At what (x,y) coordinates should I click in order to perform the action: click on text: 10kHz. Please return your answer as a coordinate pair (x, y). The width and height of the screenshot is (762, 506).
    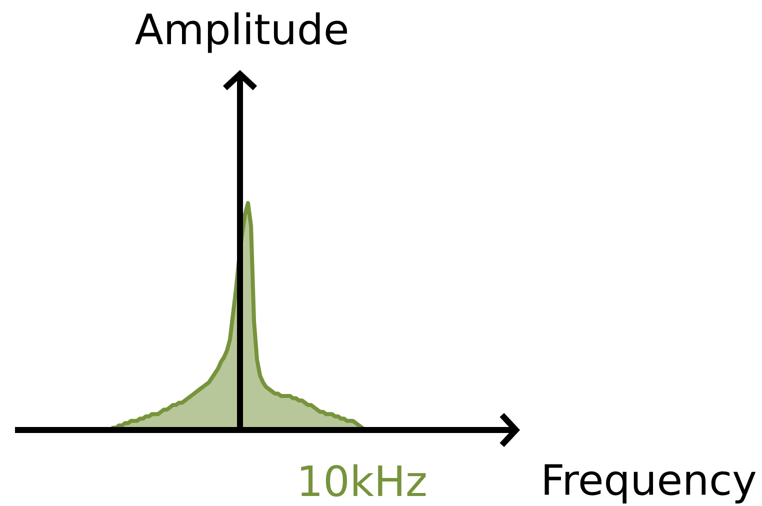
    Looking at the image, I should click on (363, 480).